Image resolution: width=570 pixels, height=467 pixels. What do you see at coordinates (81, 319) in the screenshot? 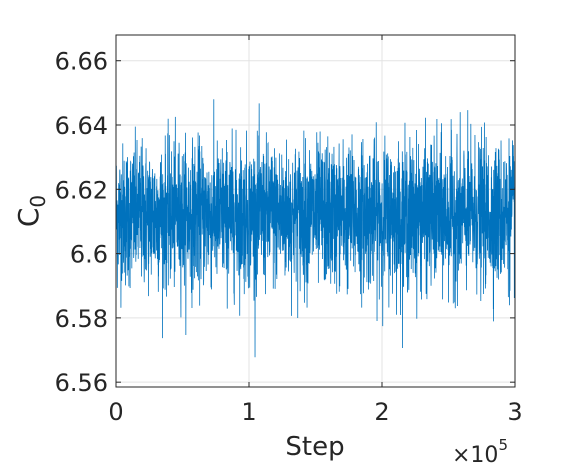
I see `y-tick-label: 6.58` at bounding box center [81, 319].